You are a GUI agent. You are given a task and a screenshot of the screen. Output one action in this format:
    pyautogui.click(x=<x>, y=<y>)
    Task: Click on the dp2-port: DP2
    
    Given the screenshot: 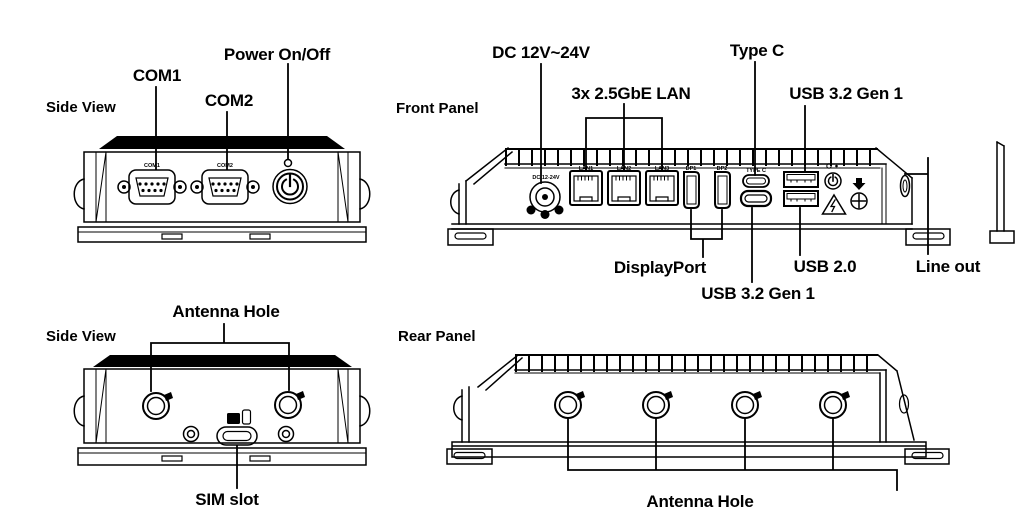 What is the action you would take?
    pyautogui.click(x=722, y=187)
    